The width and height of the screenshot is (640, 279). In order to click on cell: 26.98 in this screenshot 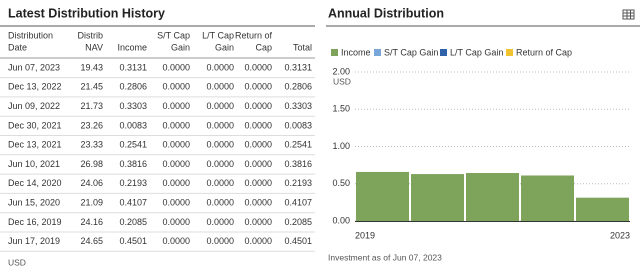, I will do `click(91, 164)`.